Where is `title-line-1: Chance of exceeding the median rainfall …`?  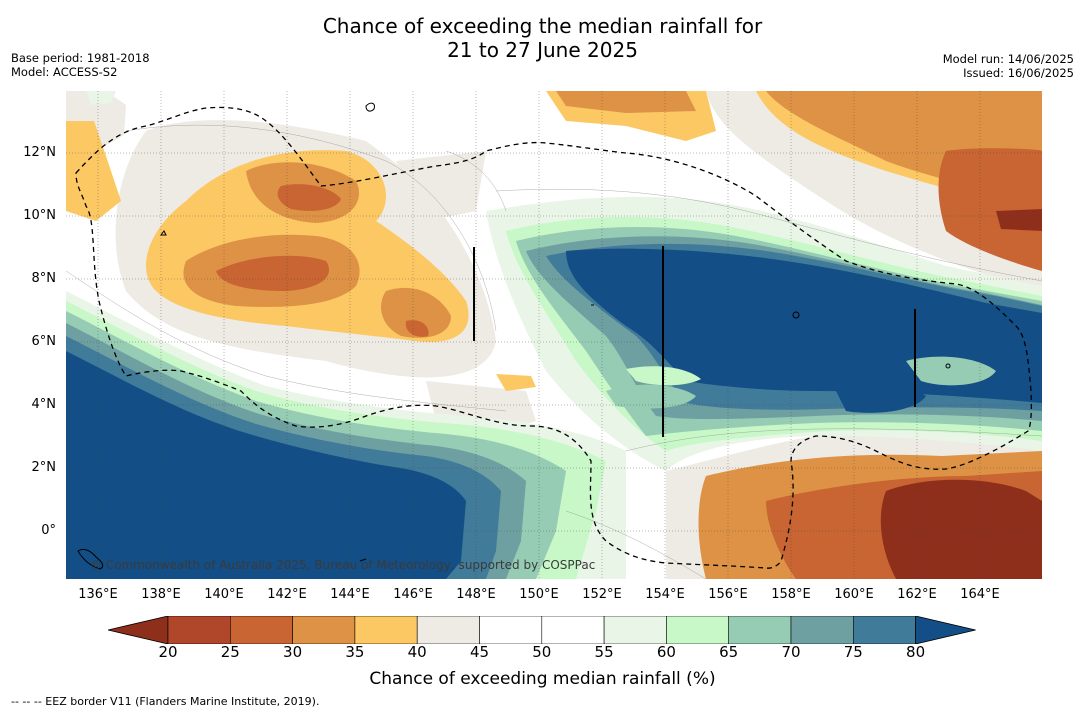 title-line-1: Chance of exceeding the median rainfall … is located at coordinates (542, 26).